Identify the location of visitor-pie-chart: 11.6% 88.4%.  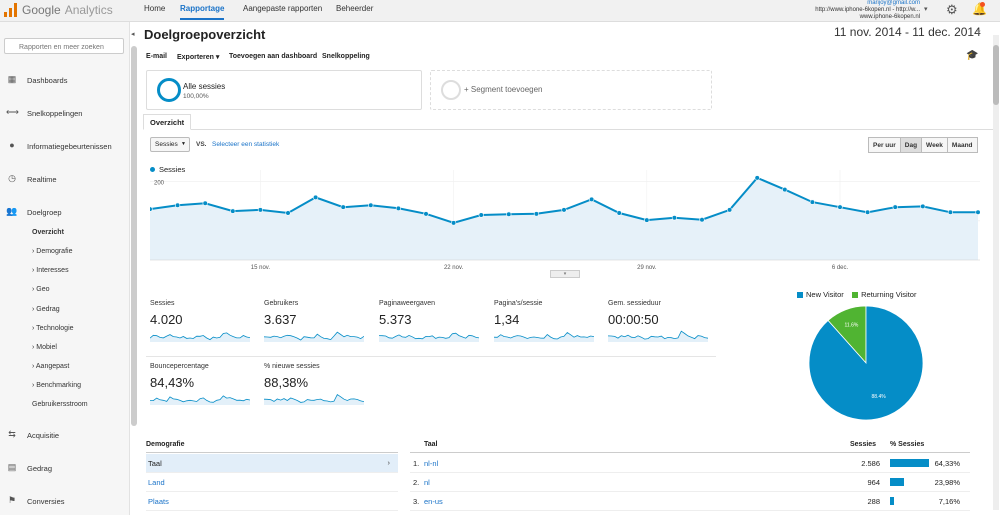
(866, 363).